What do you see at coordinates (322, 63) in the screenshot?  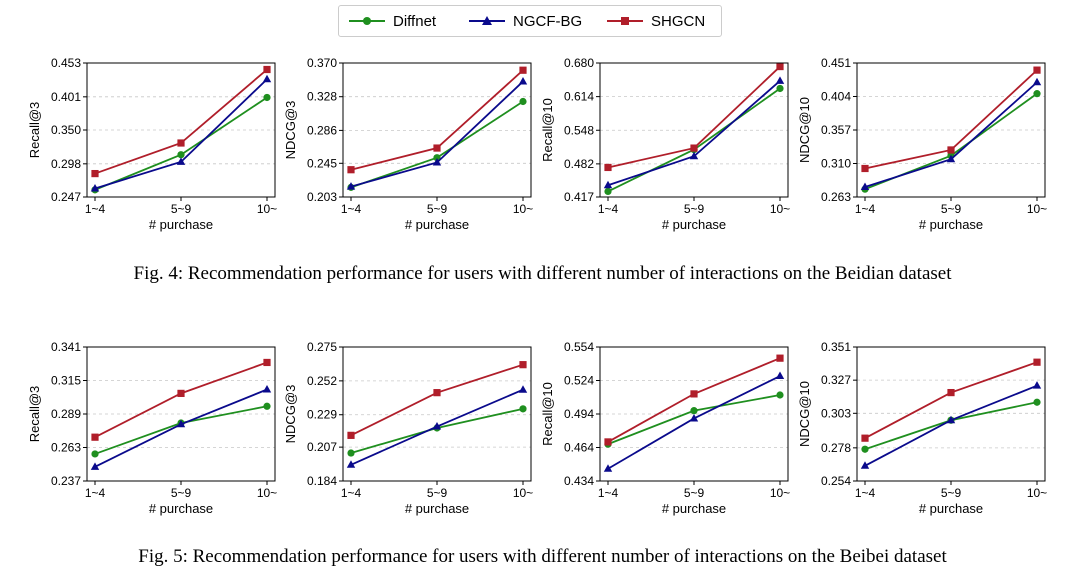 I see `y-tick-label: 0.370` at bounding box center [322, 63].